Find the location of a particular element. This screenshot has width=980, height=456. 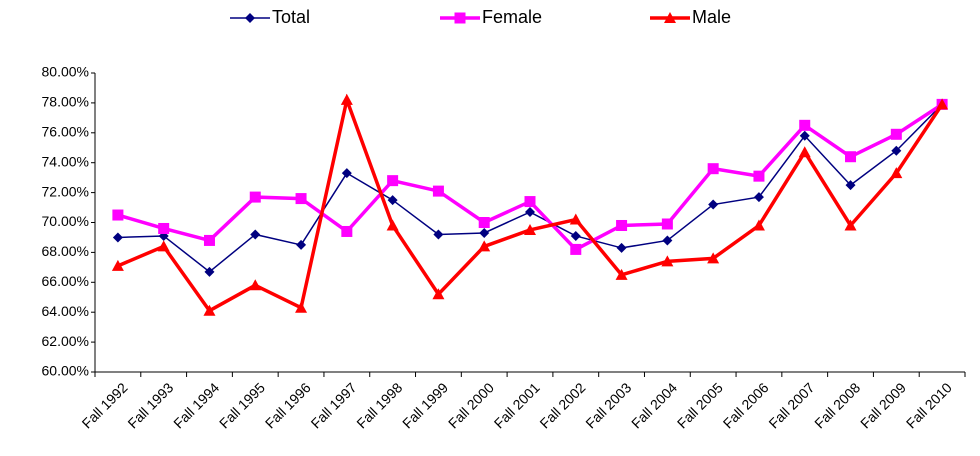

x-tick-label: Fall 2001 is located at coordinates (517, 405).